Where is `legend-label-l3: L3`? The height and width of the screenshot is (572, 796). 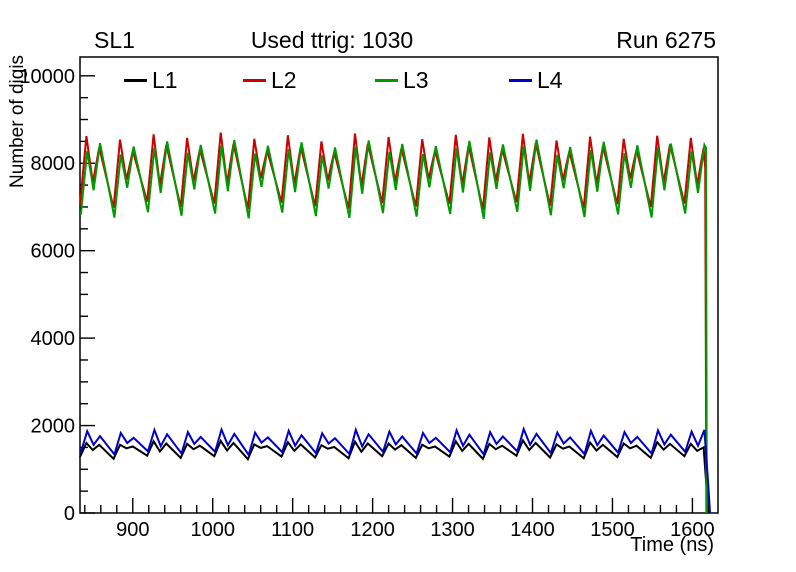
legend-label-l3: L3 is located at coordinates (416, 79).